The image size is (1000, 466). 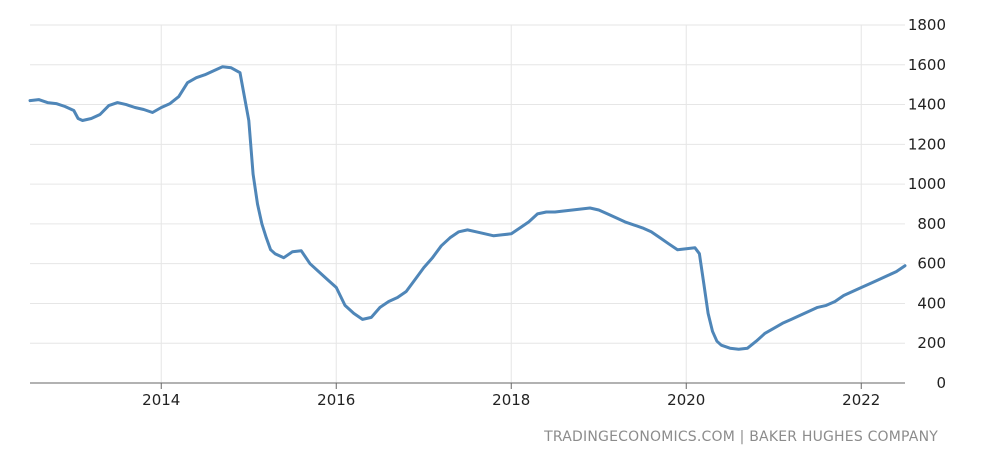 I want to click on y-tick-label: 200, so click(x=931, y=343).